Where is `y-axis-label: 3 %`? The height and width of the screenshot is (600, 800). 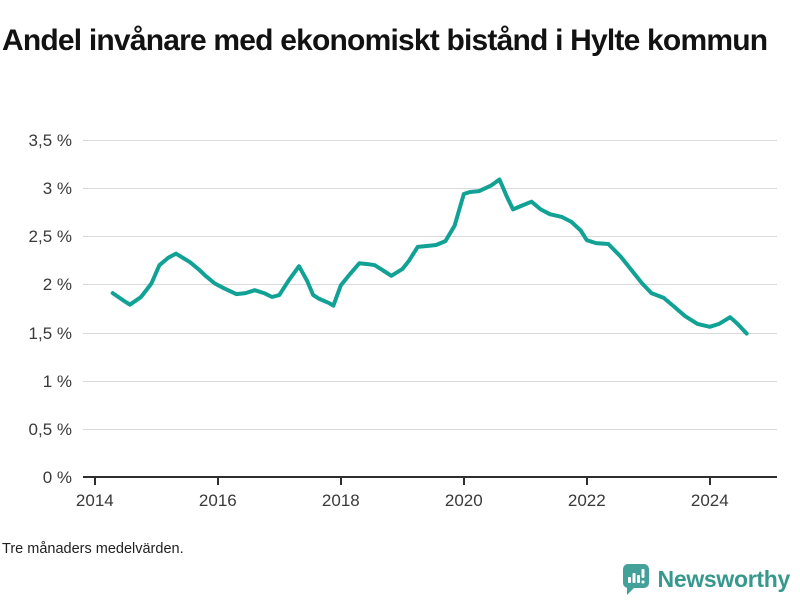
y-axis-label: 3 % is located at coordinates (57, 189).